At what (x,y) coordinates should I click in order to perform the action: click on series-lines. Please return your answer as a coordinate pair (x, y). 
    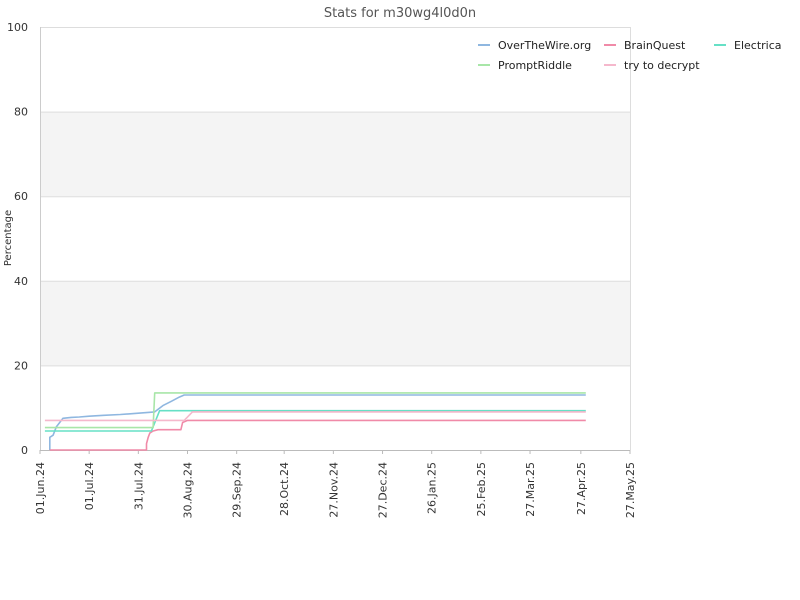
    Looking at the image, I should click on (315, 421).